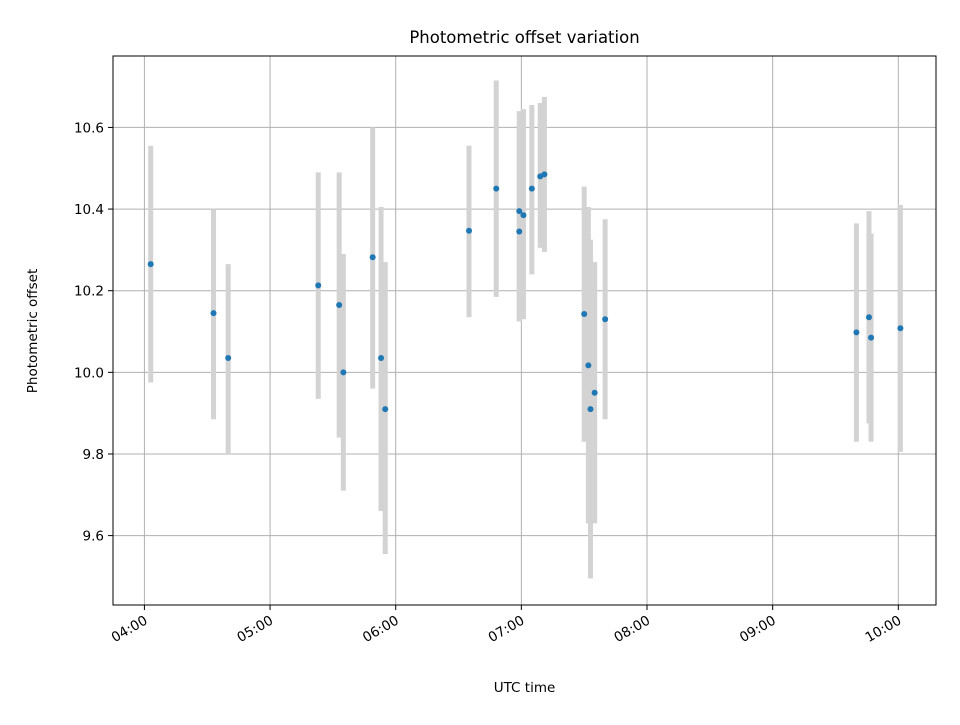  I want to click on y-tick-label: 10.0, so click(89, 373).